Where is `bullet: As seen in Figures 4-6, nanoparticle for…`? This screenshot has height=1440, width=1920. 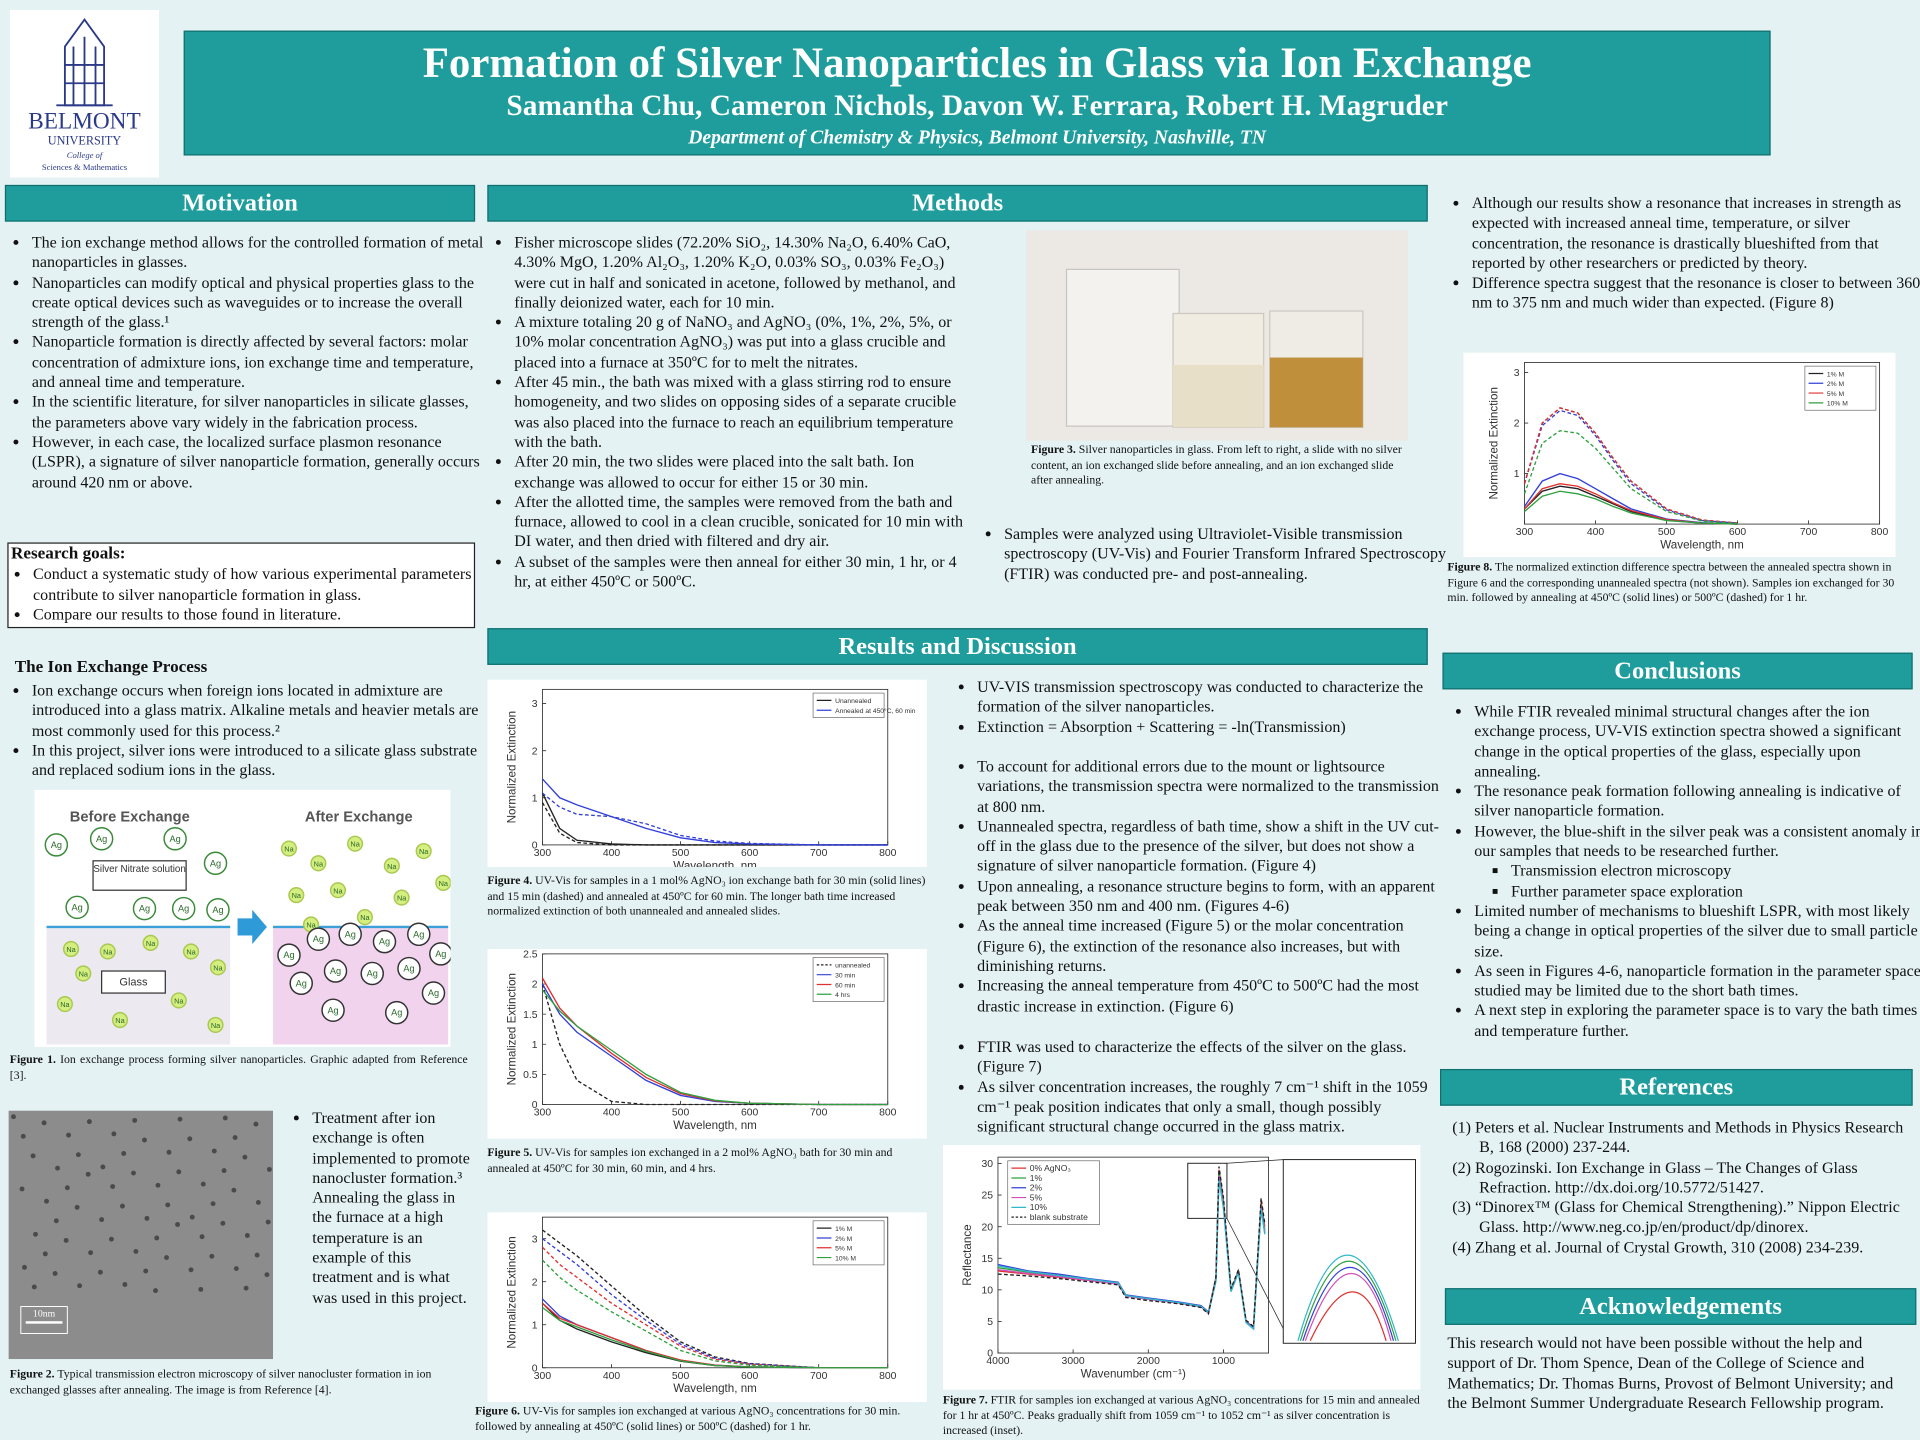 bullet: As seen in Figures 4-6, nanoparticle for… is located at coordinates (1697, 981).